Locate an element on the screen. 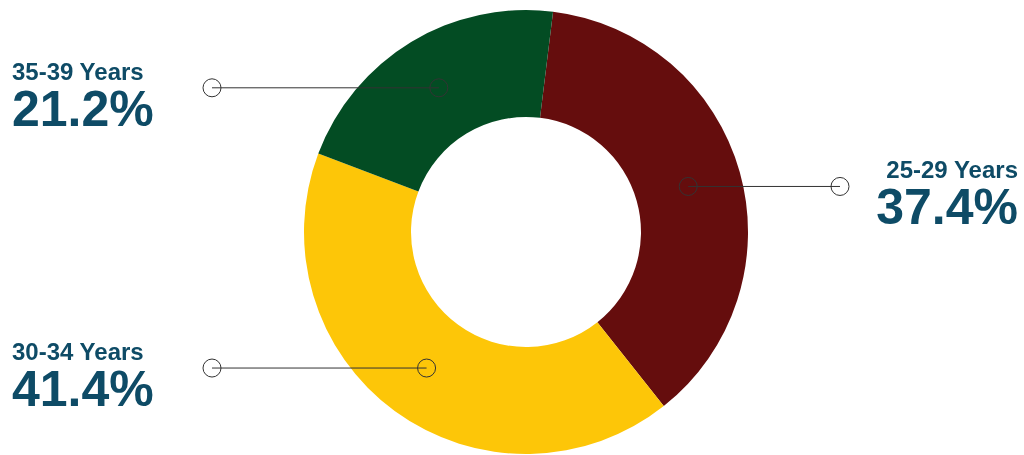  donut-slice is located at coordinates (436, 101).